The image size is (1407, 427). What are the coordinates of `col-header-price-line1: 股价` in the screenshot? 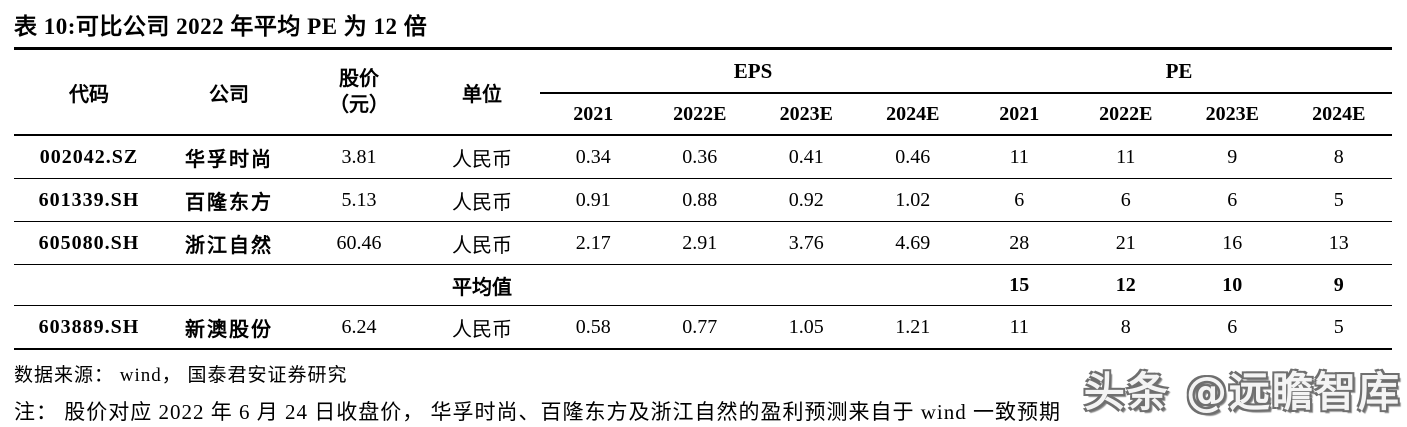 It's located at (359, 79).